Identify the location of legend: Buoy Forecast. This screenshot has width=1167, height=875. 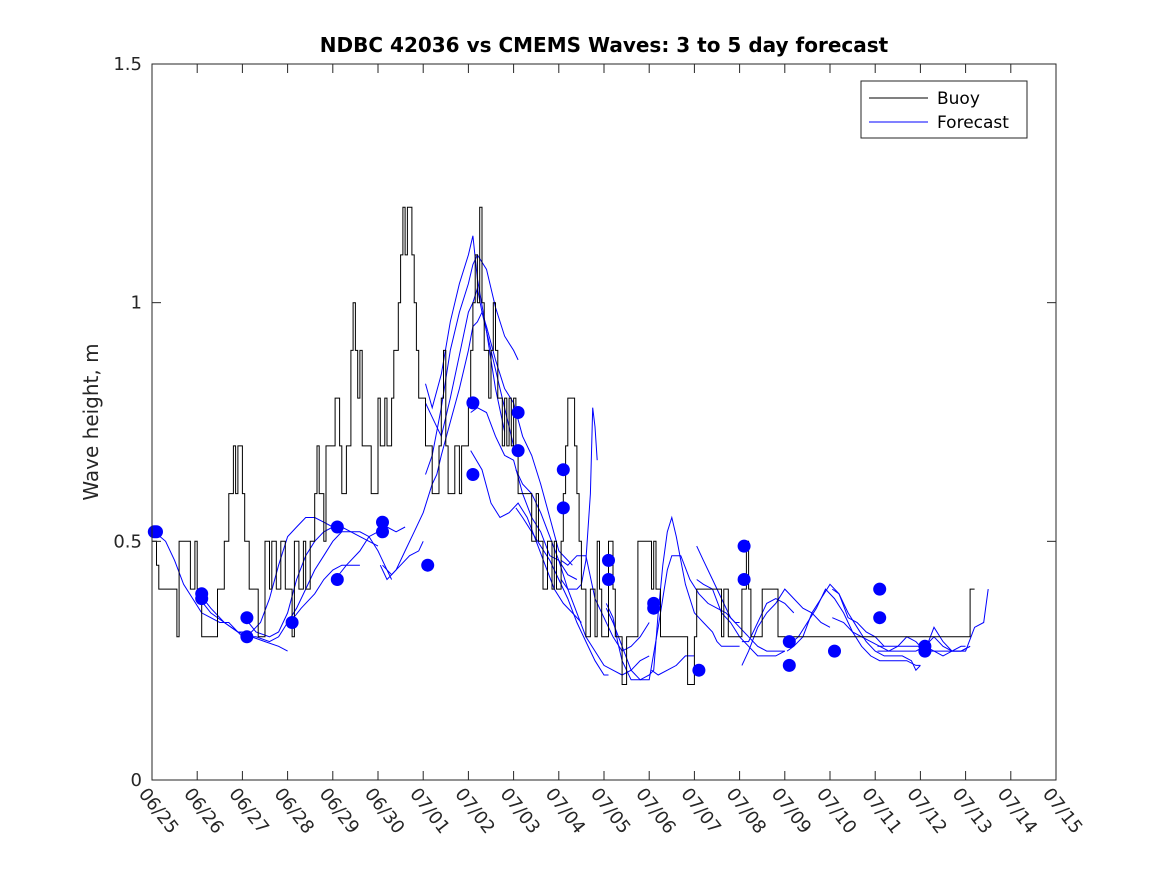
(944, 109).